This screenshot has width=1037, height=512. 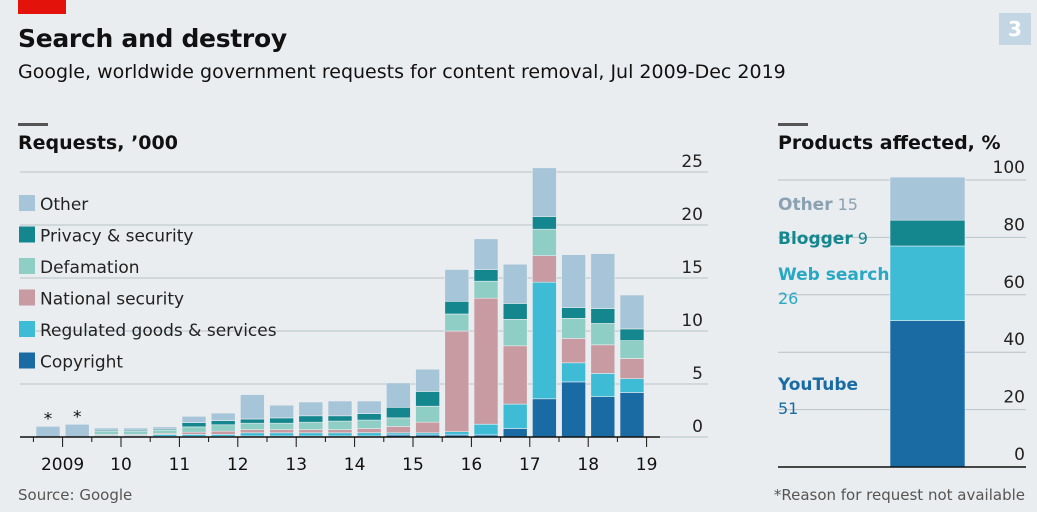 I want to click on bar-2012-h1-national-security, so click(x=194, y=433).